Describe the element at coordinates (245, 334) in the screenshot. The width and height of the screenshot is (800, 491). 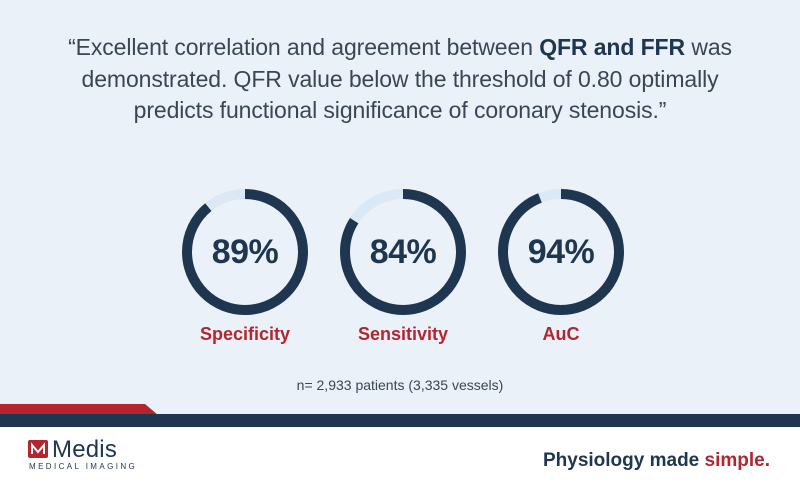
I see `specificity-label: Specificity` at that location.